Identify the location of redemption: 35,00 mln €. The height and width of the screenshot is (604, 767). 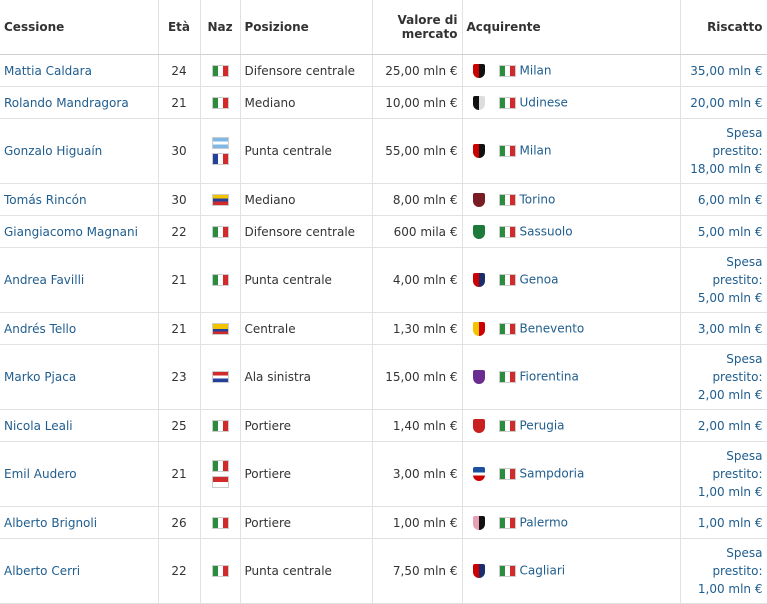
(723, 70).